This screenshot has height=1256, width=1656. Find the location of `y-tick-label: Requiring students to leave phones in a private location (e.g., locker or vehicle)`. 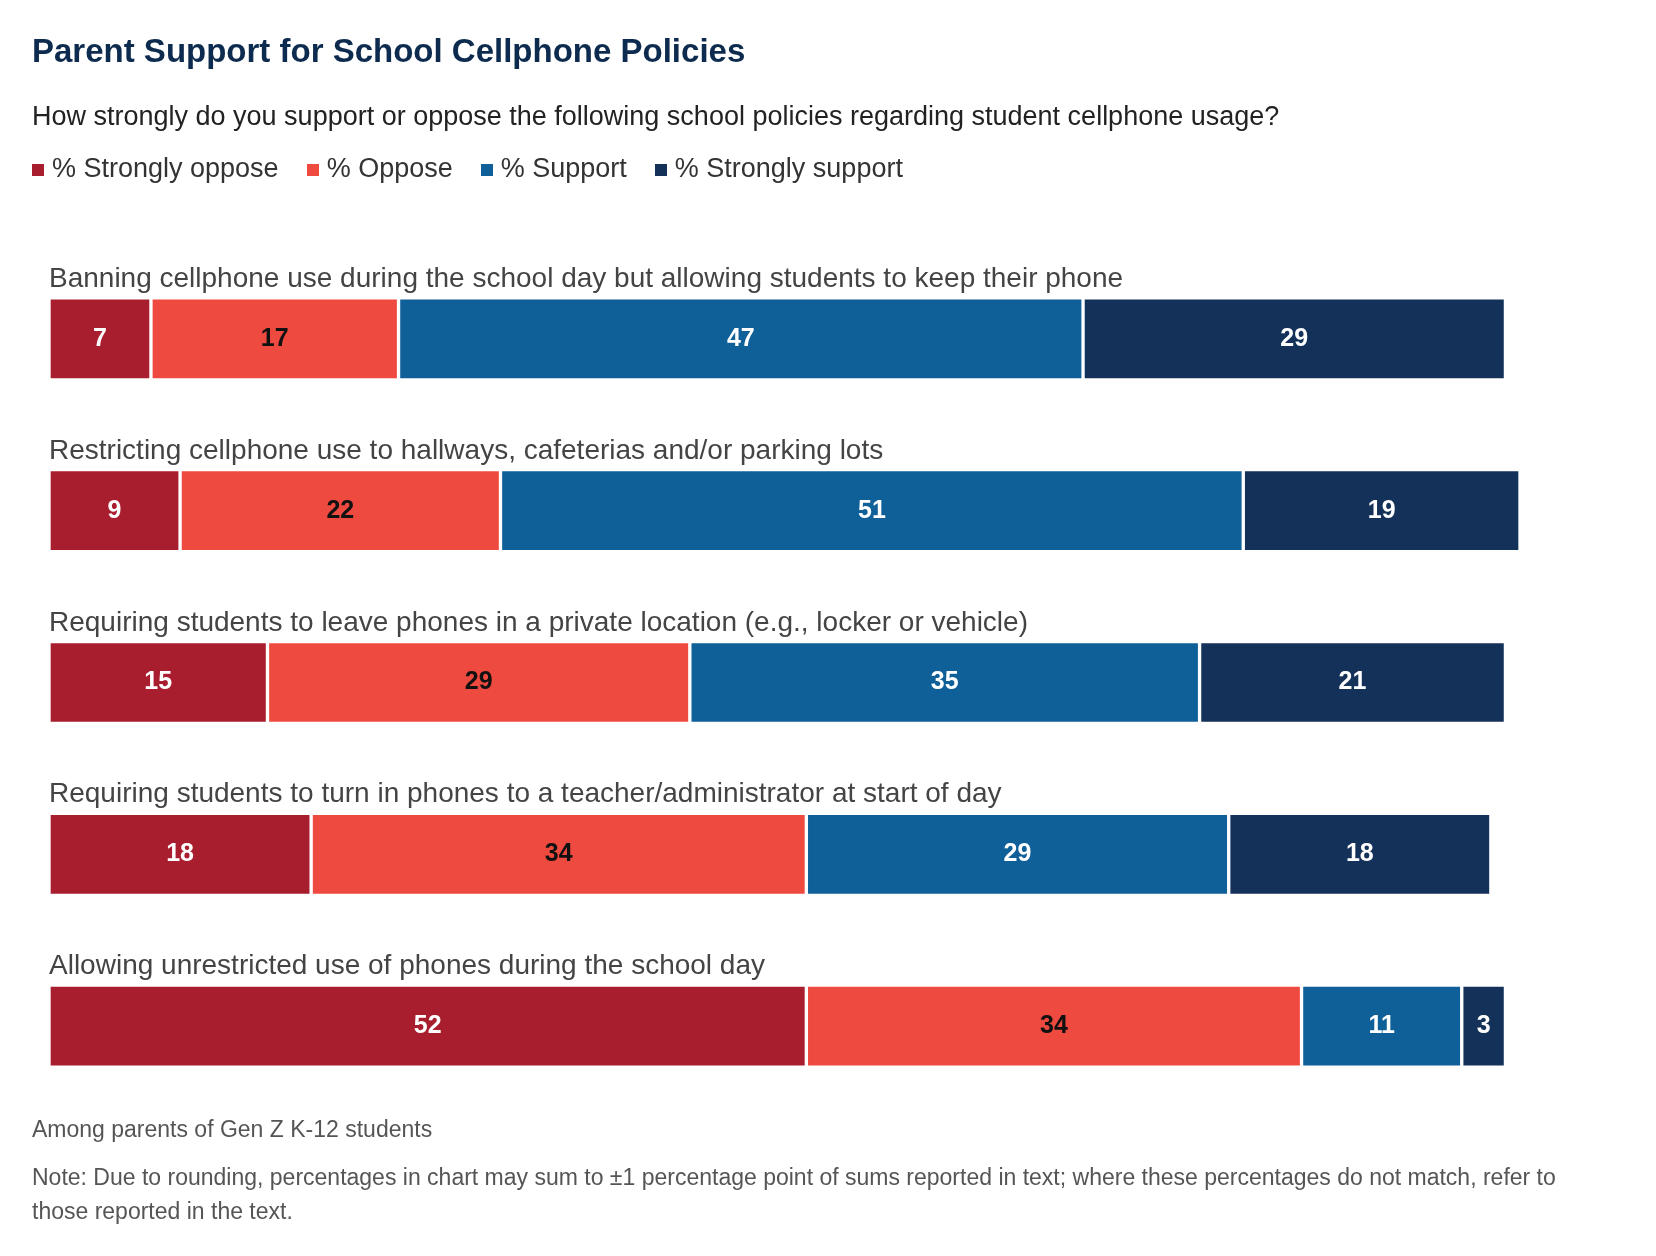

y-tick-label: Requiring students to leave phones in a private location (e.g., locker or vehicle) is located at coordinates (538, 621).